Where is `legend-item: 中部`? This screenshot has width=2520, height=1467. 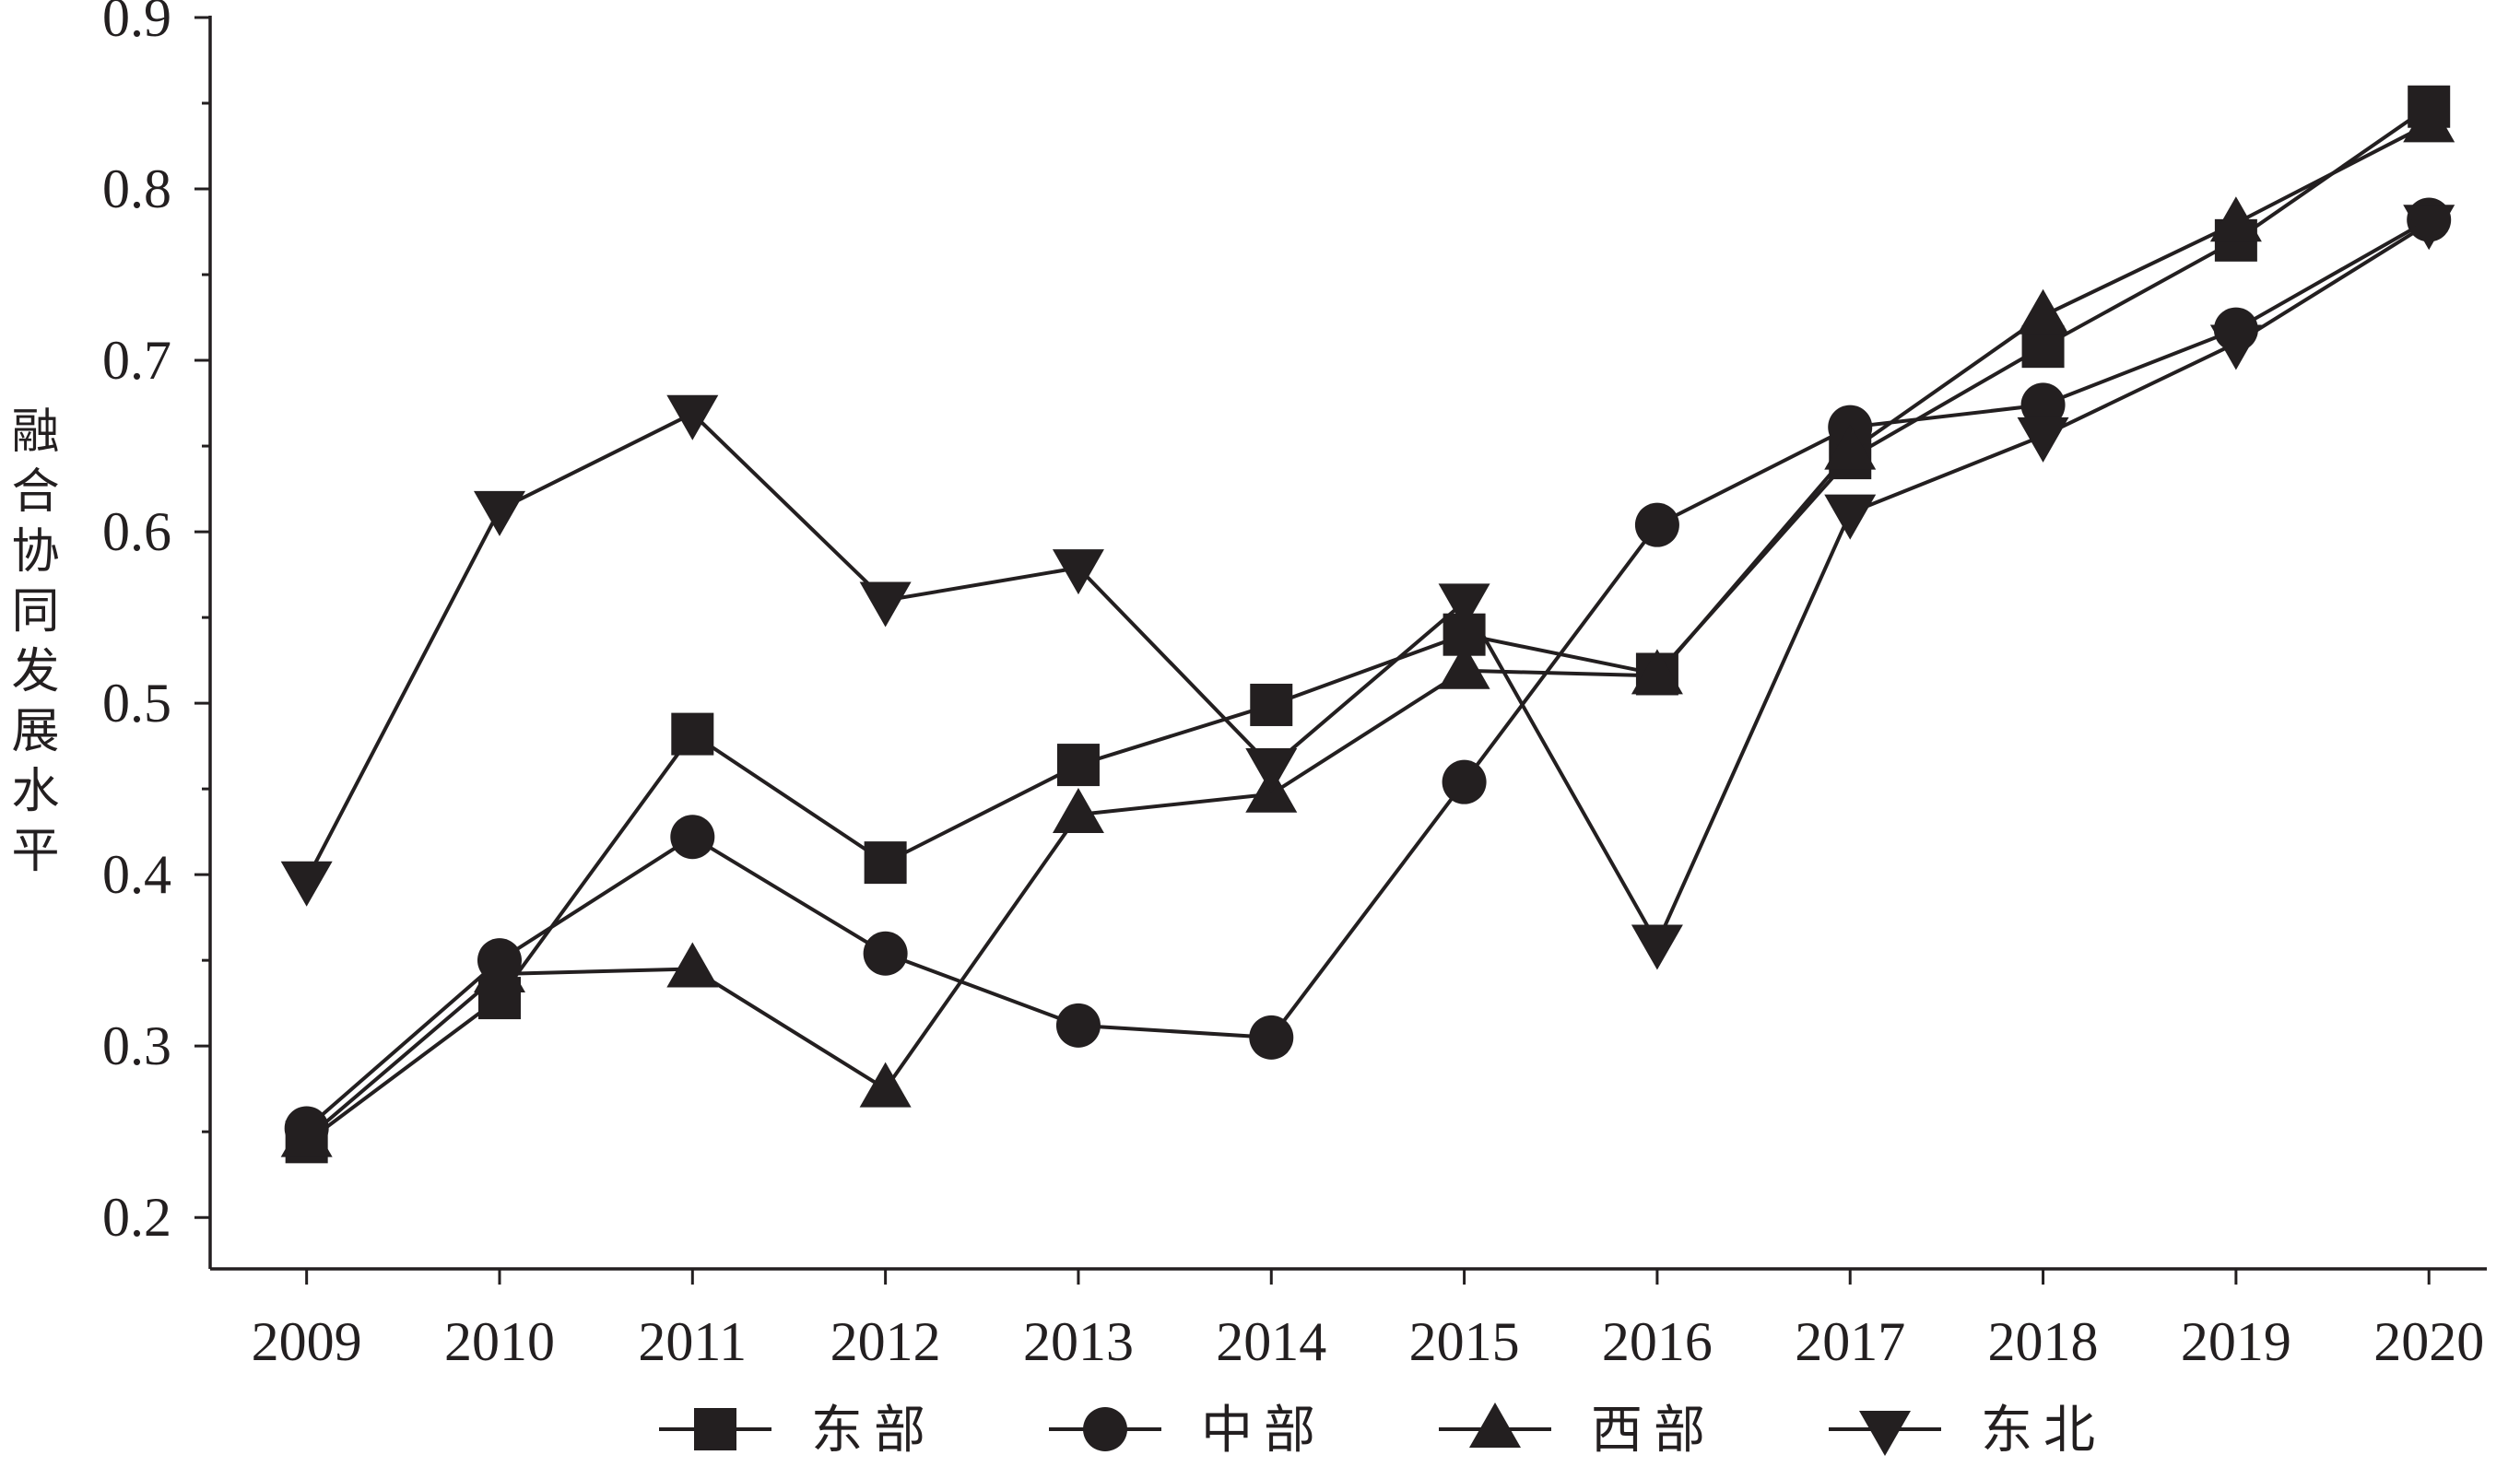
legend-item: 中部 is located at coordinates (1187, 1431).